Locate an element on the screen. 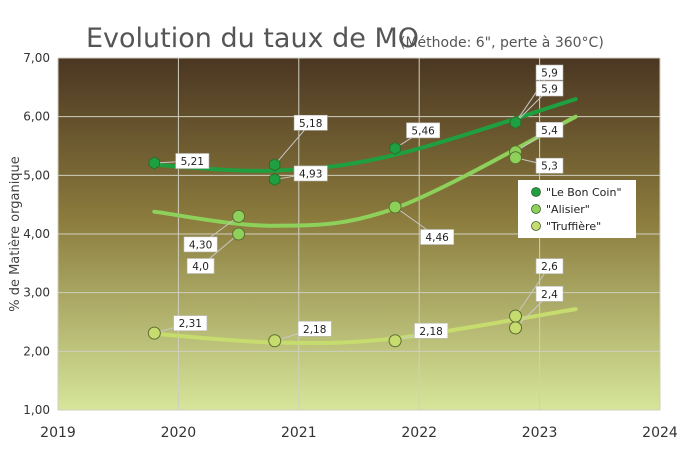 The height and width of the screenshot is (450, 700). y-axis-title: % de Matière organique is located at coordinates (15, 234).